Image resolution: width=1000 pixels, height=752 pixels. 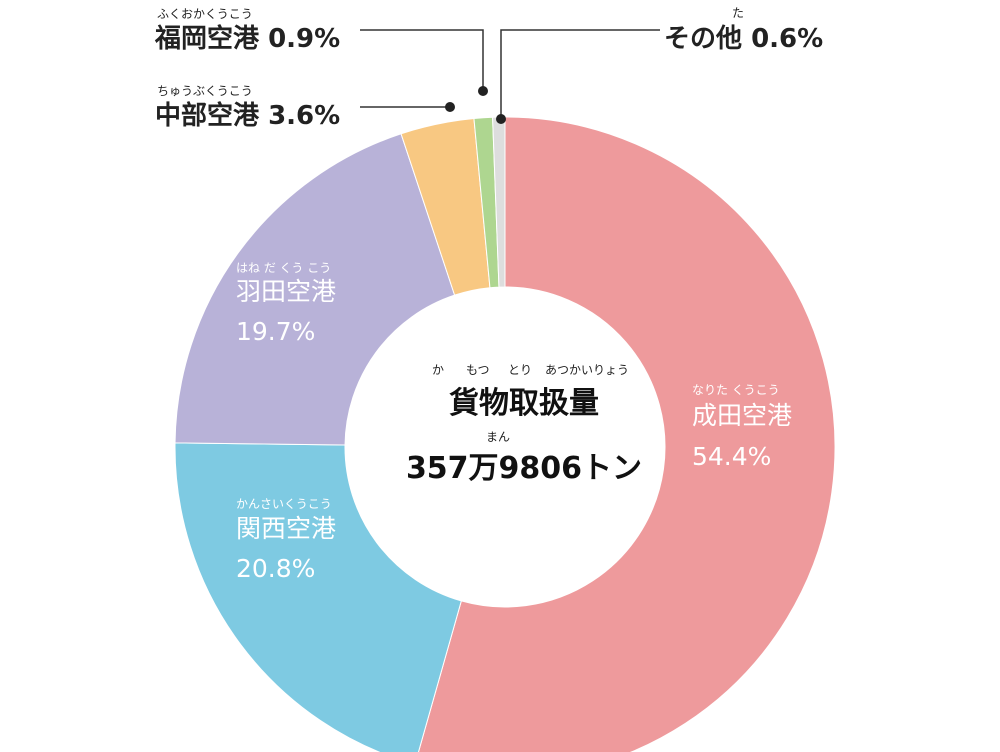 What do you see at coordinates (738, 13) in the screenshot?
I see `other-ruby: た` at bounding box center [738, 13].